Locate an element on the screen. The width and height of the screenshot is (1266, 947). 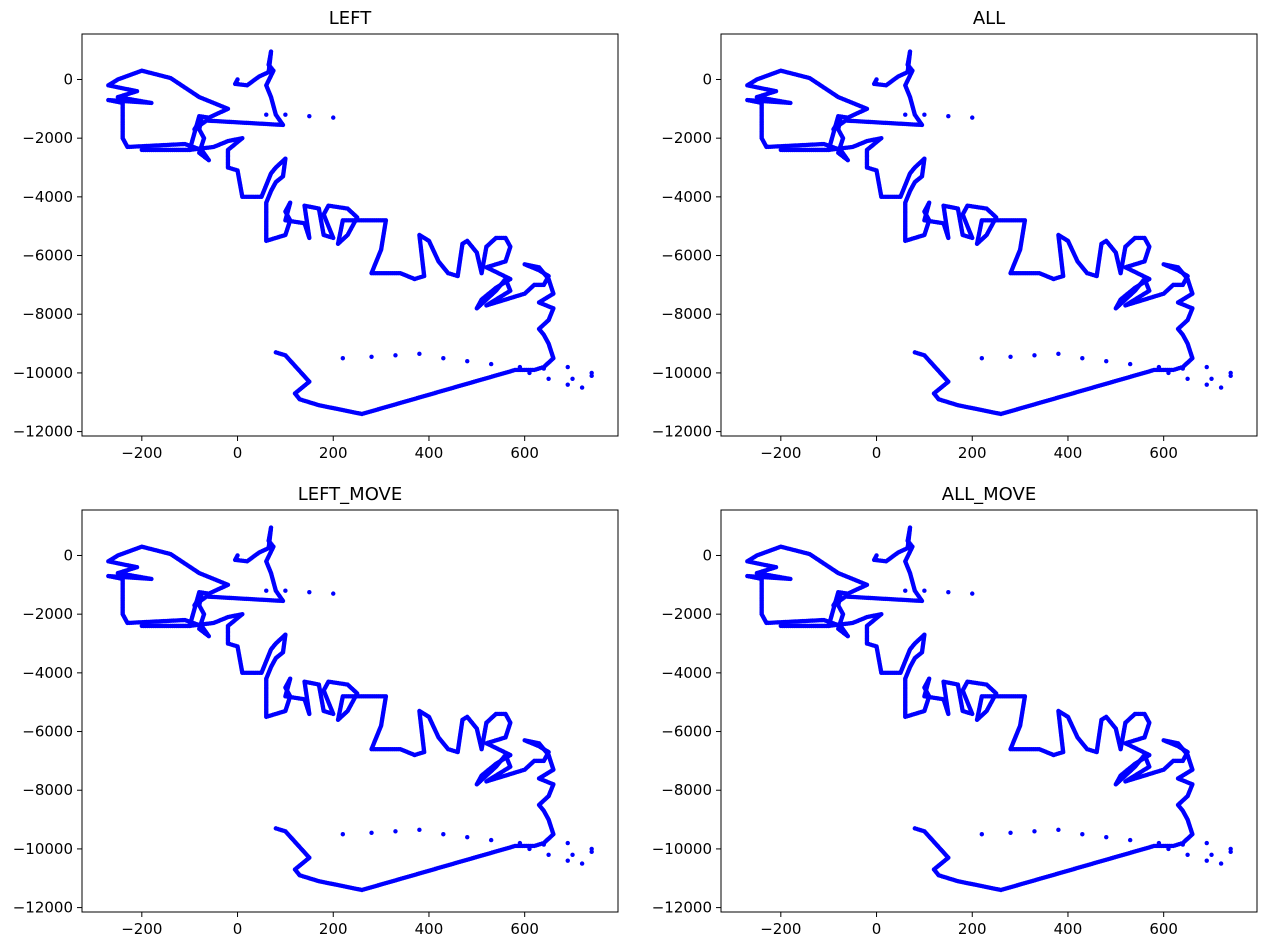
subplot-title: LEFT is located at coordinates (350, 18).